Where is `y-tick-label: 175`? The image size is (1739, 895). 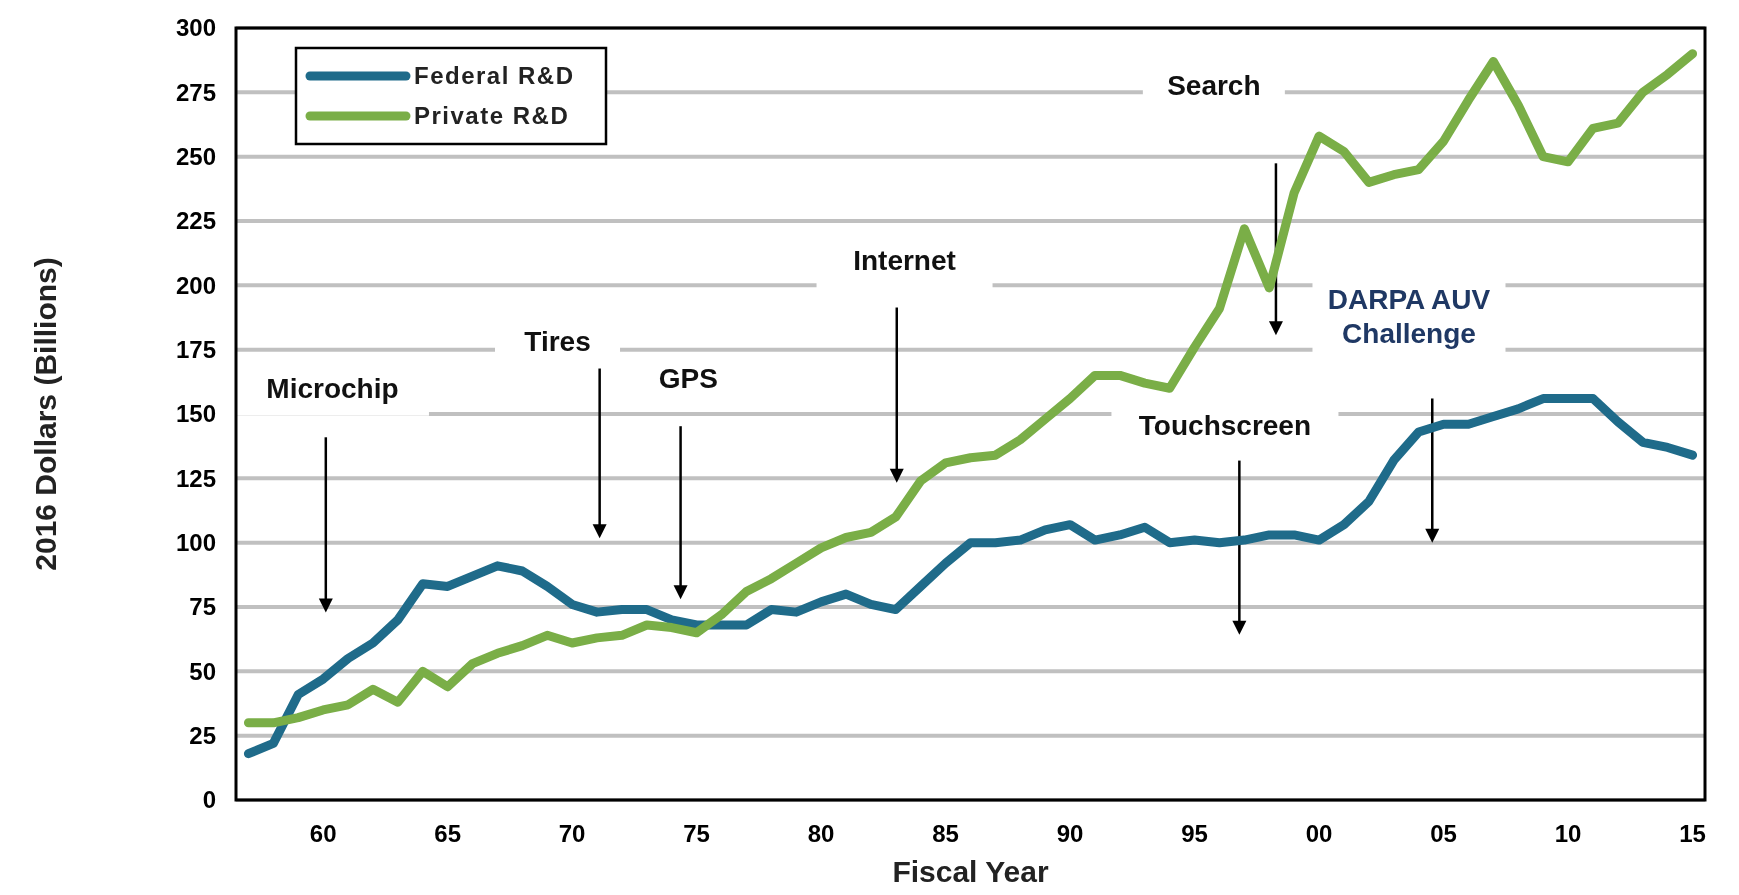
y-tick-label: 175 is located at coordinates (195, 350).